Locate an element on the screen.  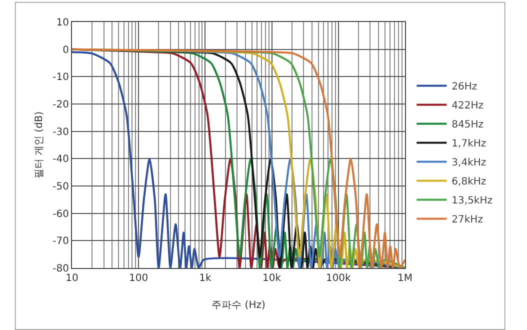
y-tick-label: 0 is located at coordinates (65, 50).